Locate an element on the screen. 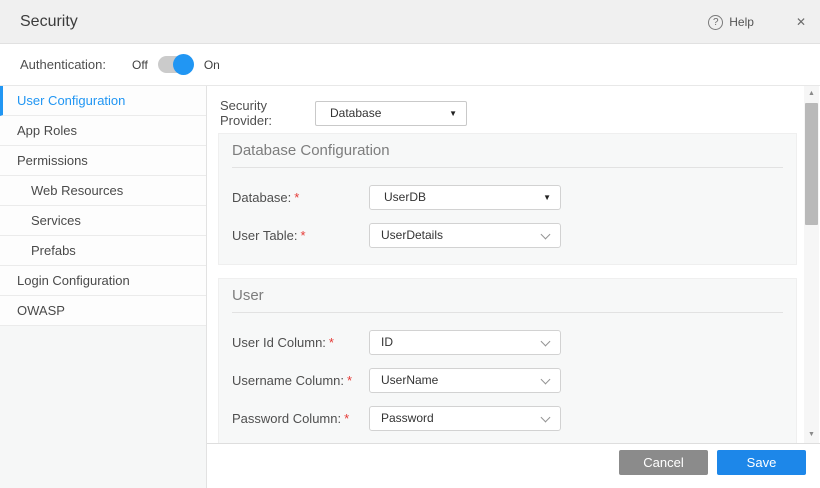 Image resolution: width=820 pixels, height=488 pixels. field-row-user-id-column: User Id Column: * ID is located at coordinates (507, 342).